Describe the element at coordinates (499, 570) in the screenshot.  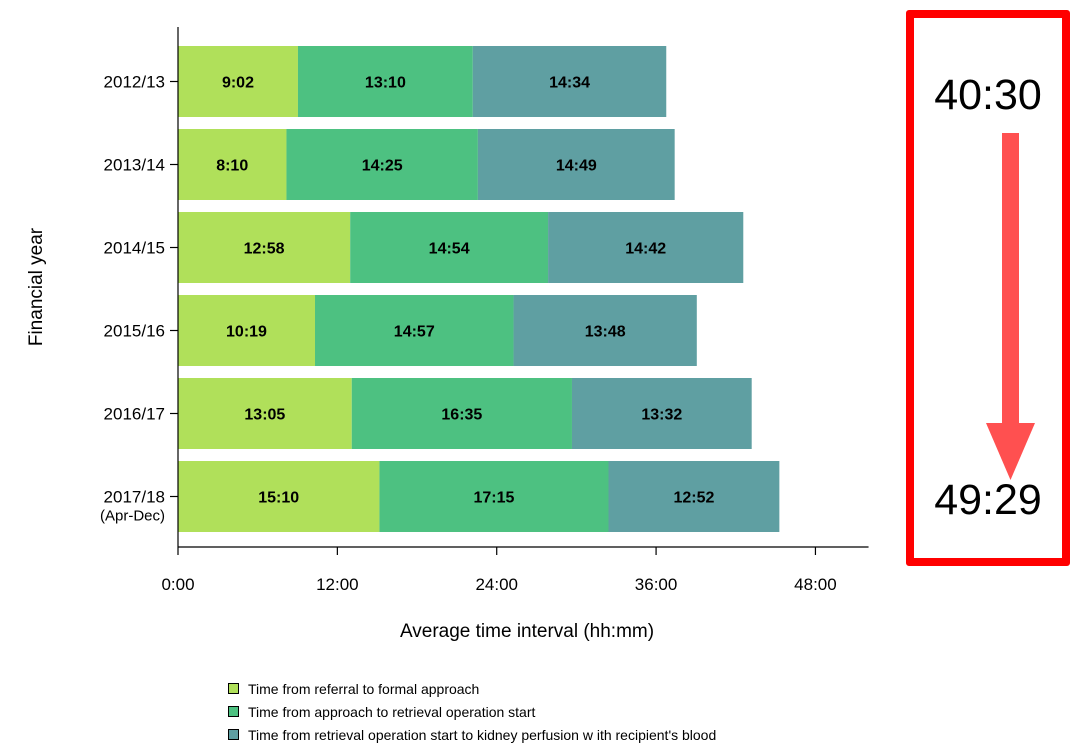
I see `x-ticks: 0:00 12:00 24:00 36:00 48:00` at that location.